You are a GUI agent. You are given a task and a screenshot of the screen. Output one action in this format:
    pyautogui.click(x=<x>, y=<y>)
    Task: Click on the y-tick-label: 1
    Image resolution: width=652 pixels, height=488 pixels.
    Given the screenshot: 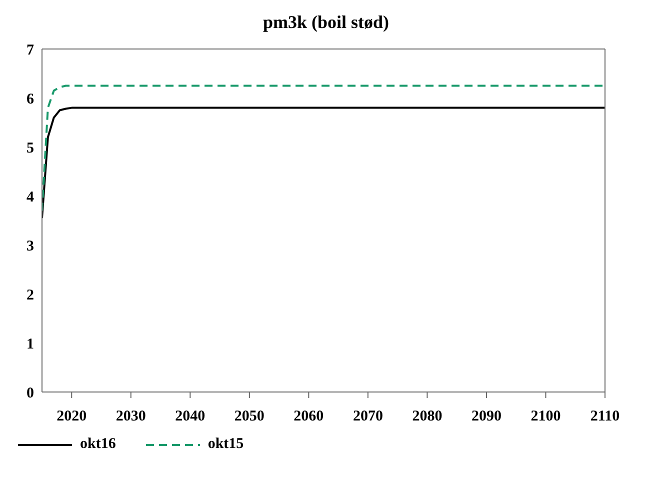 What is the action you would take?
    pyautogui.click(x=30, y=344)
    